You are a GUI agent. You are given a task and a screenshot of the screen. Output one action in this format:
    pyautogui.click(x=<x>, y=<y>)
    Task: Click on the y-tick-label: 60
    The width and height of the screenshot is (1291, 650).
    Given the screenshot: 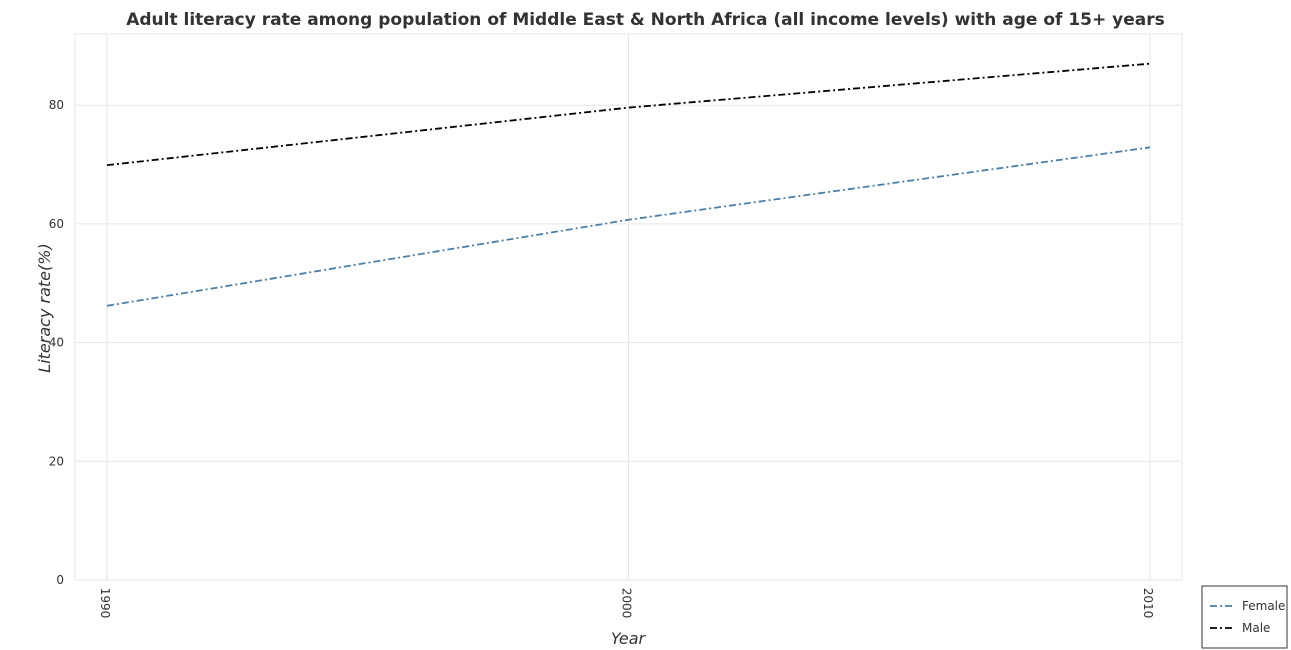 What is the action you would take?
    pyautogui.click(x=56, y=224)
    